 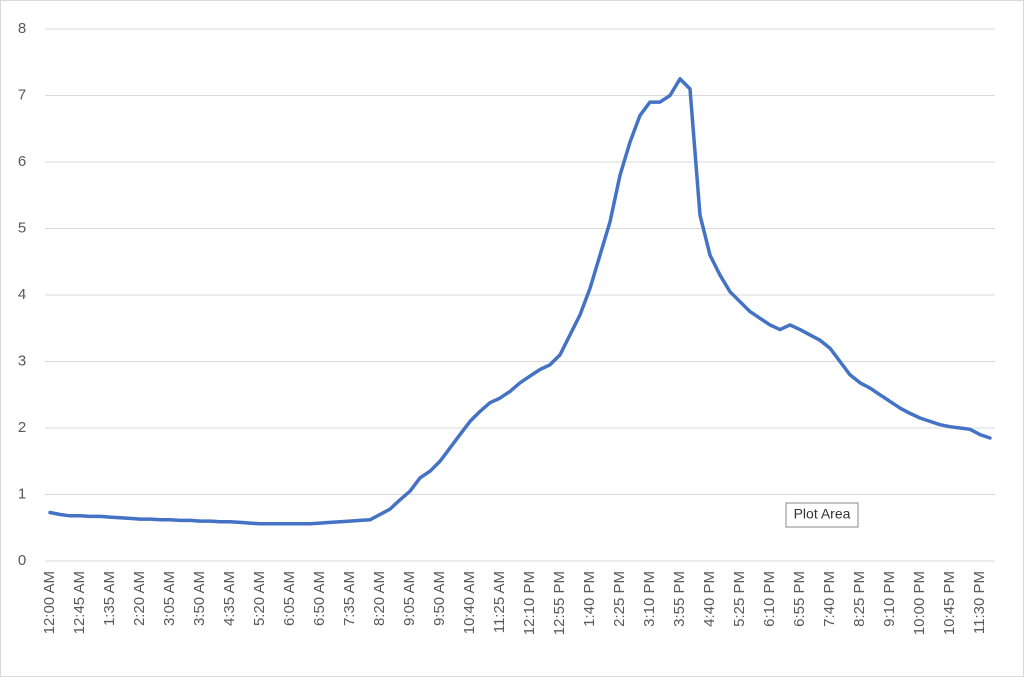 What do you see at coordinates (979, 602) in the screenshot?
I see `x-tick-label: 11:30 PM` at bounding box center [979, 602].